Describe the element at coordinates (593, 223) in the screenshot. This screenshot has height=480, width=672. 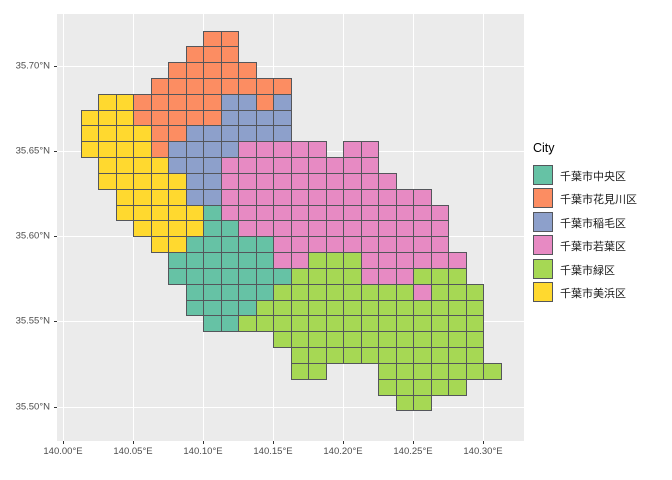
I see `legend-item-label: 千葉市稲毛区` at that location.